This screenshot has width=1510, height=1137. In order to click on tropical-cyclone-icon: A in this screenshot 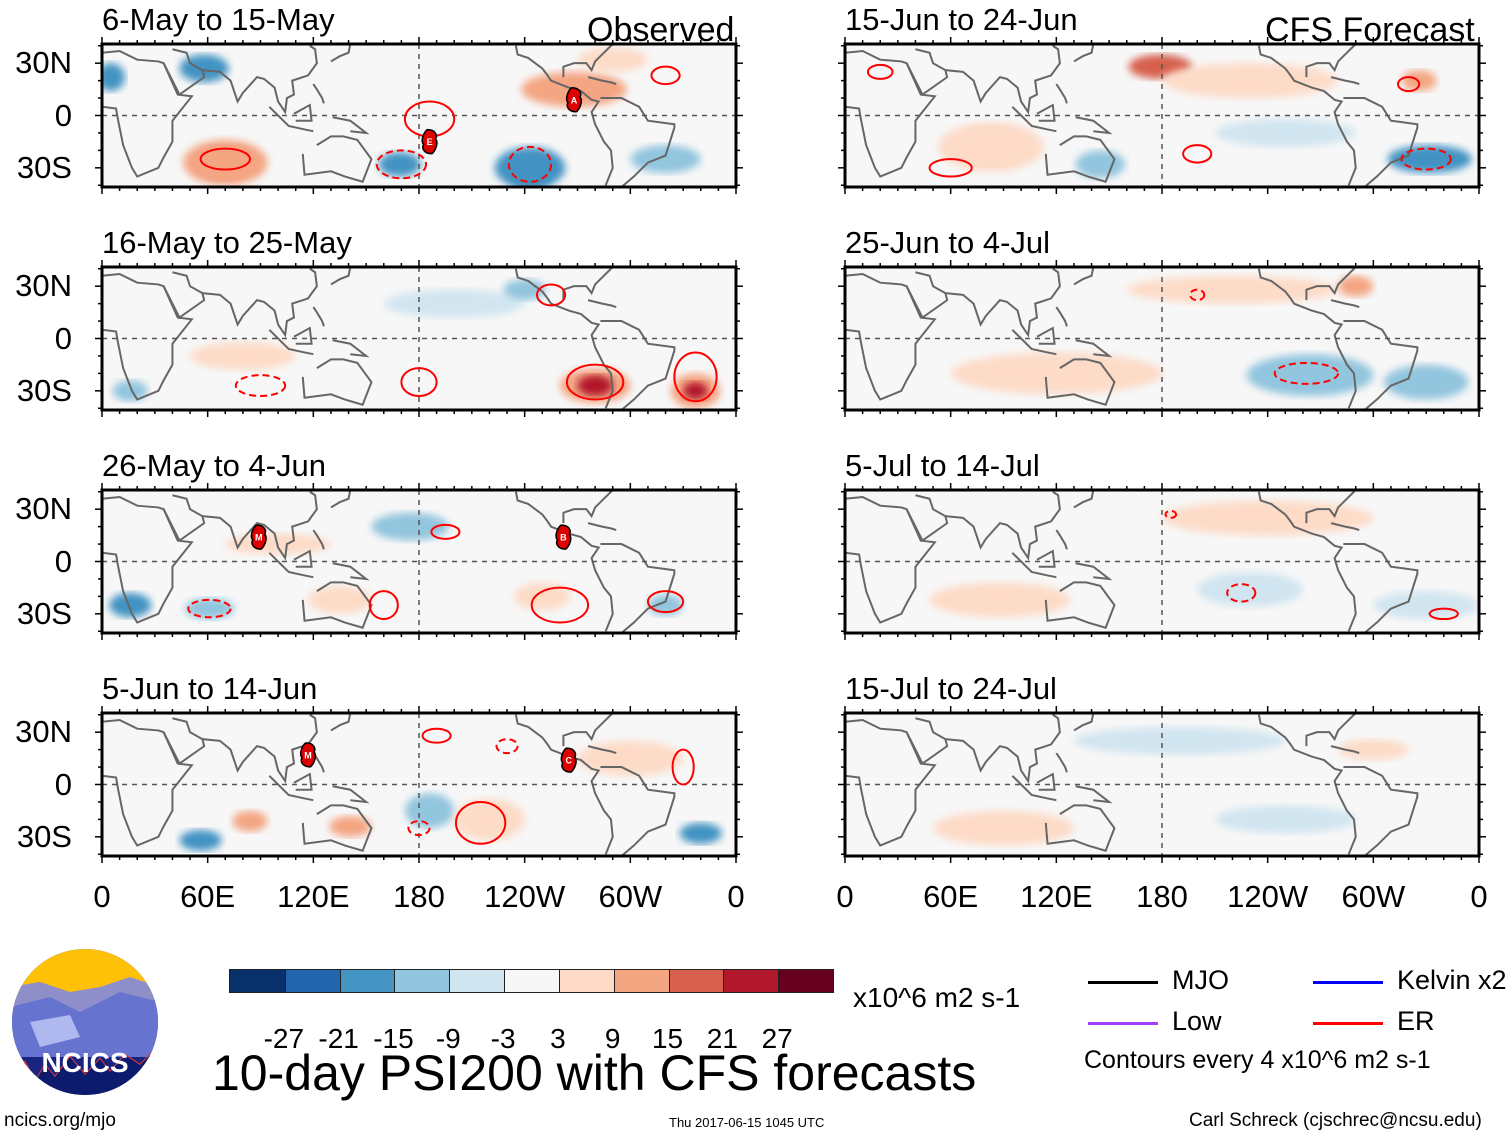, I will do `click(574, 100)`.